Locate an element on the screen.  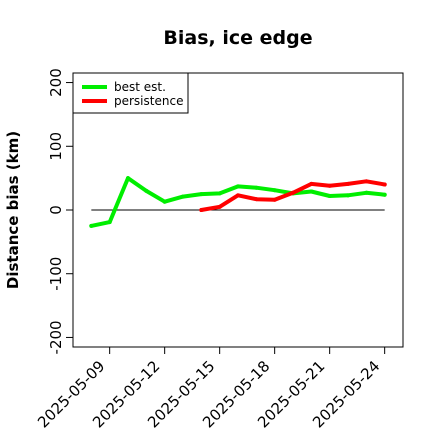
legend: best est.persistence is located at coordinates (130, 93).